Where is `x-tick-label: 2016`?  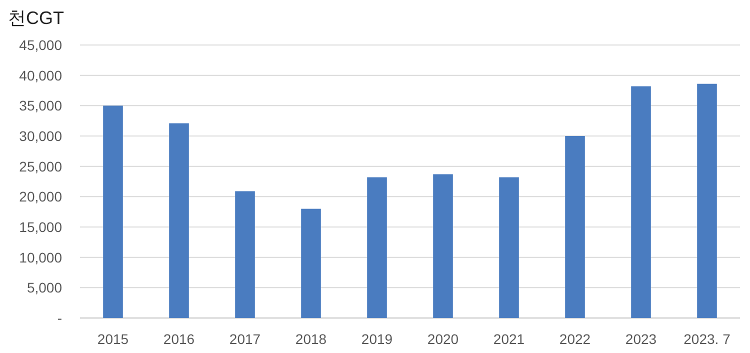
x-tick-label: 2016 is located at coordinates (179, 339).